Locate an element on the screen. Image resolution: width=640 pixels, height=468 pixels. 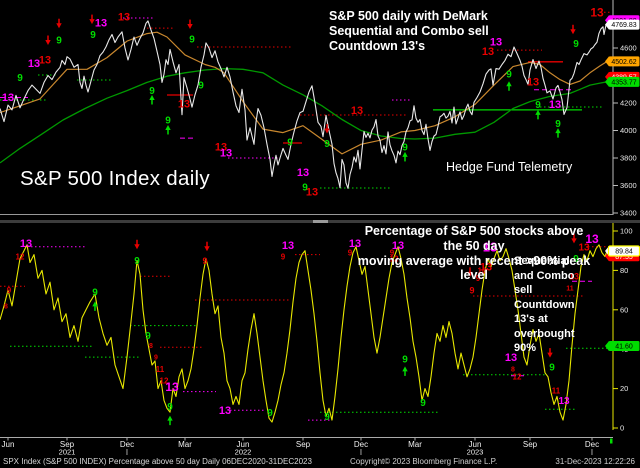
price-label-value: 4353.77 is located at coordinates (623, 82).